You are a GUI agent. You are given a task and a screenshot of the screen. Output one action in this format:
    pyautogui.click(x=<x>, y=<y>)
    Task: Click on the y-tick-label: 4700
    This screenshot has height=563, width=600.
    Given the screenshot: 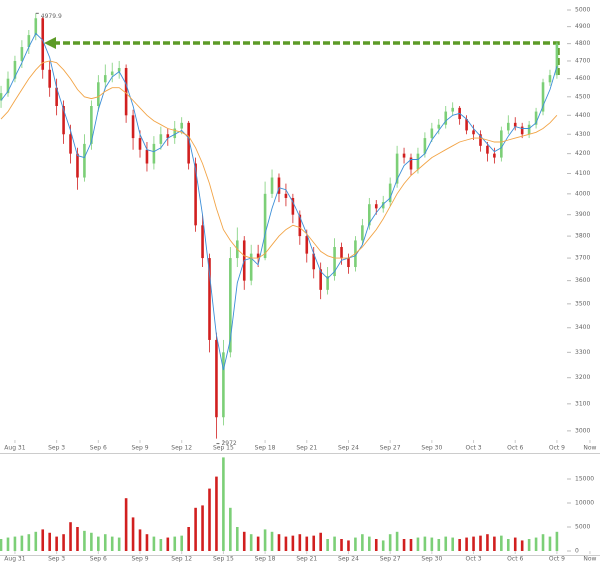 What is the action you would take?
    pyautogui.click(x=582, y=60)
    